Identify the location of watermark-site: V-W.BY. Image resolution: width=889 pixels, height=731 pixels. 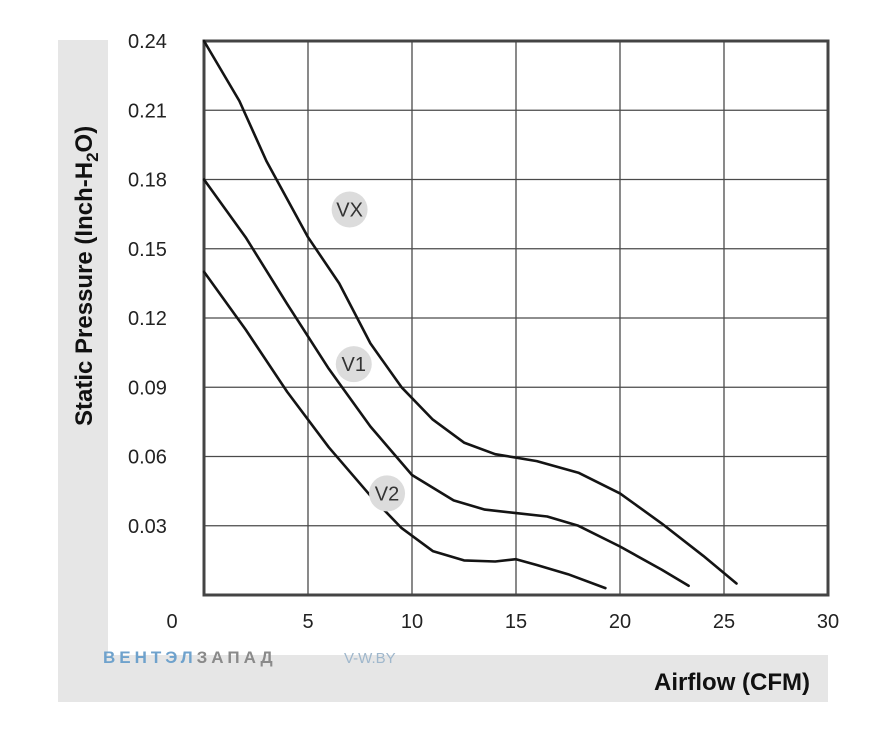
(370, 658).